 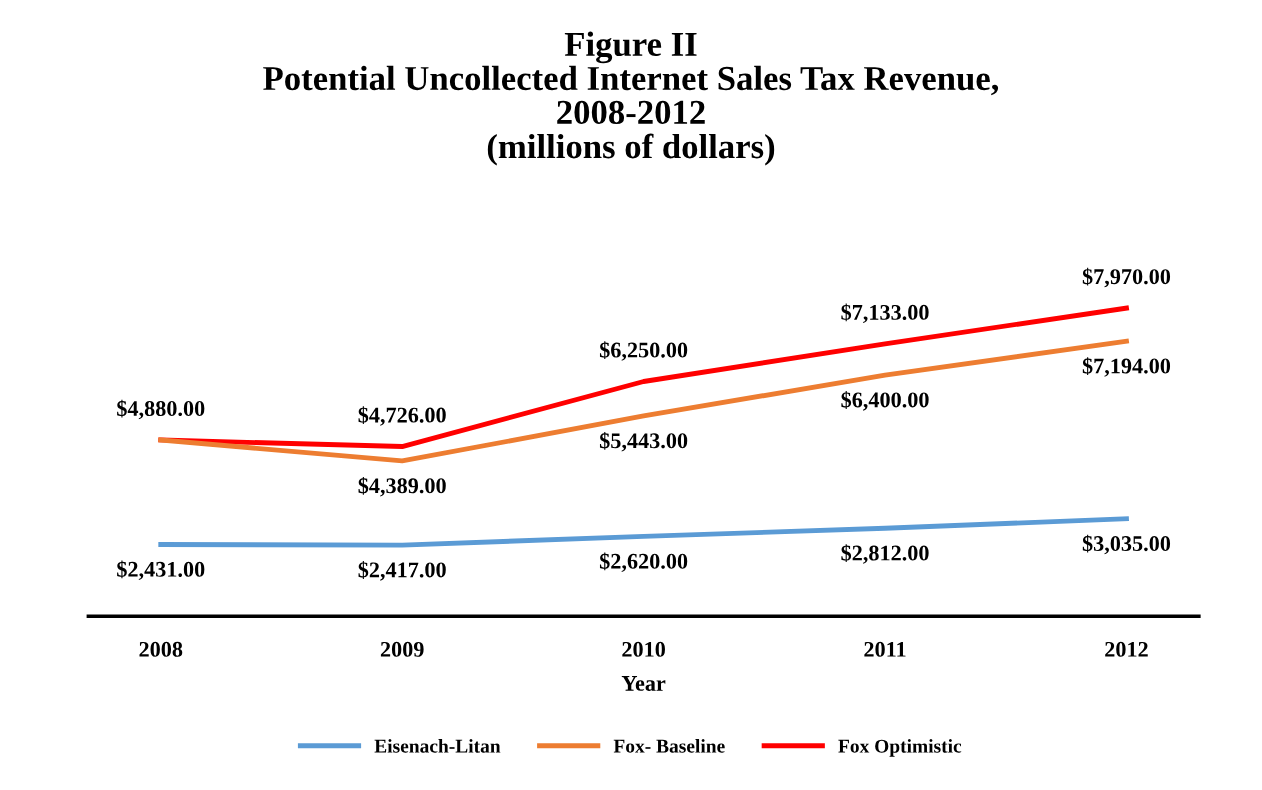 What do you see at coordinates (669, 746) in the screenshot?
I see `legend-label: Fox- Baseline` at bounding box center [669, 746].